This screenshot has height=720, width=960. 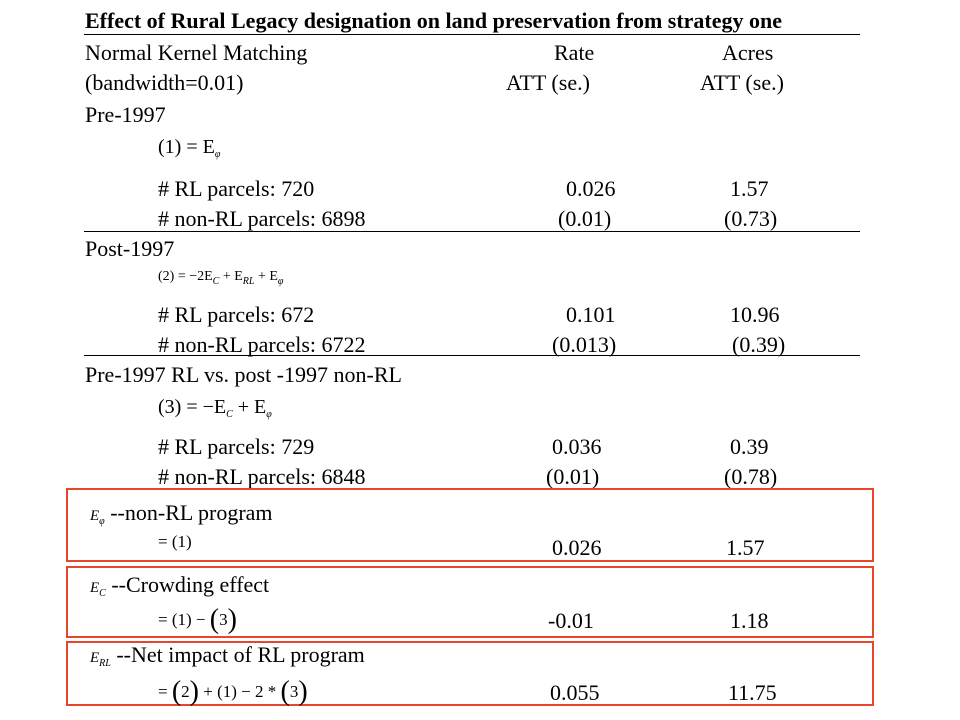 I want to click on effect-crowding-label: --Crowding effect, so click(x=190, y=584).